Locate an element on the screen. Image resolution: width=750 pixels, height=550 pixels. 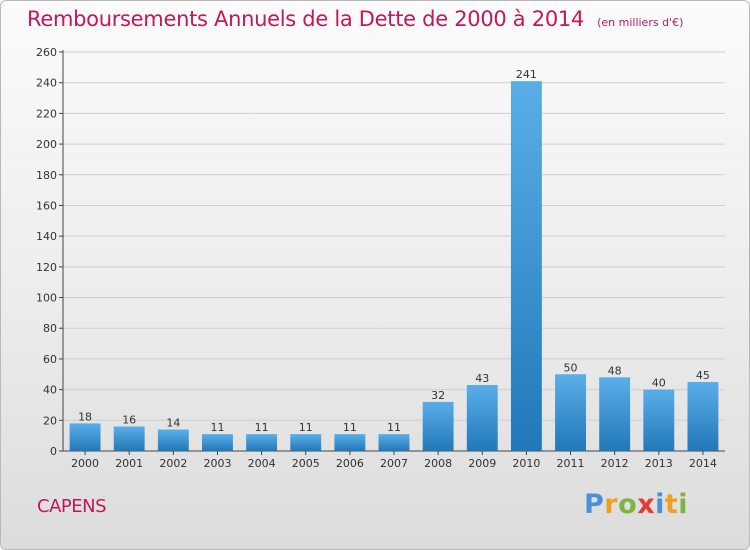
x-tick-label: 2013 is located at coordinates (659, 463).